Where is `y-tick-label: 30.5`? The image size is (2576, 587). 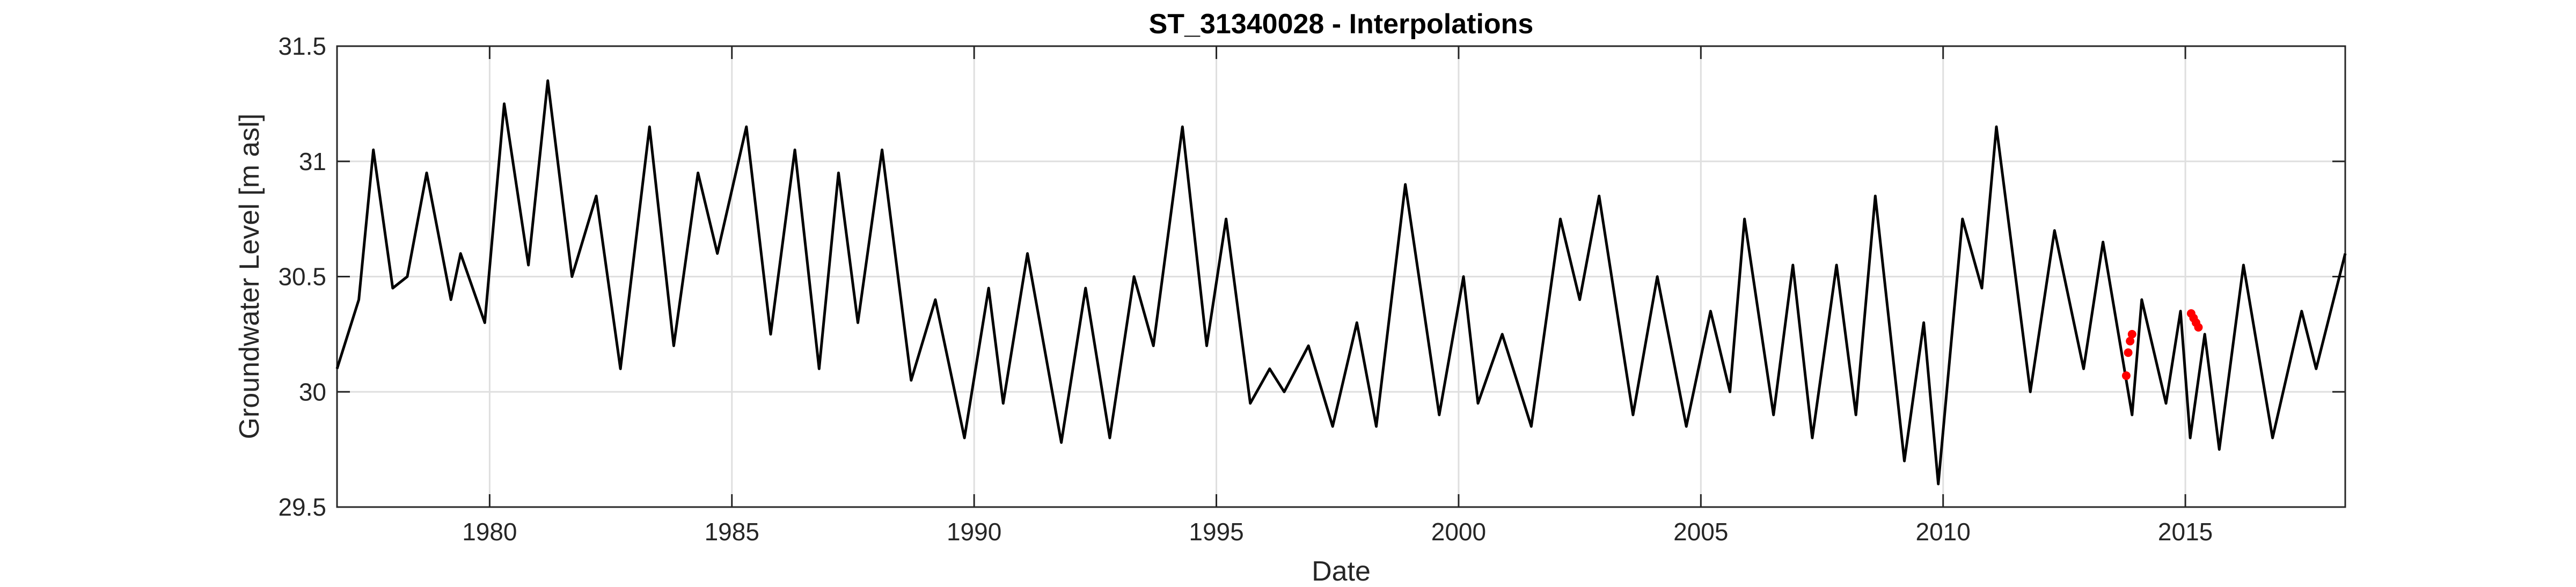 y-tick-label: 30.5 is located at coordinates (302, 277).